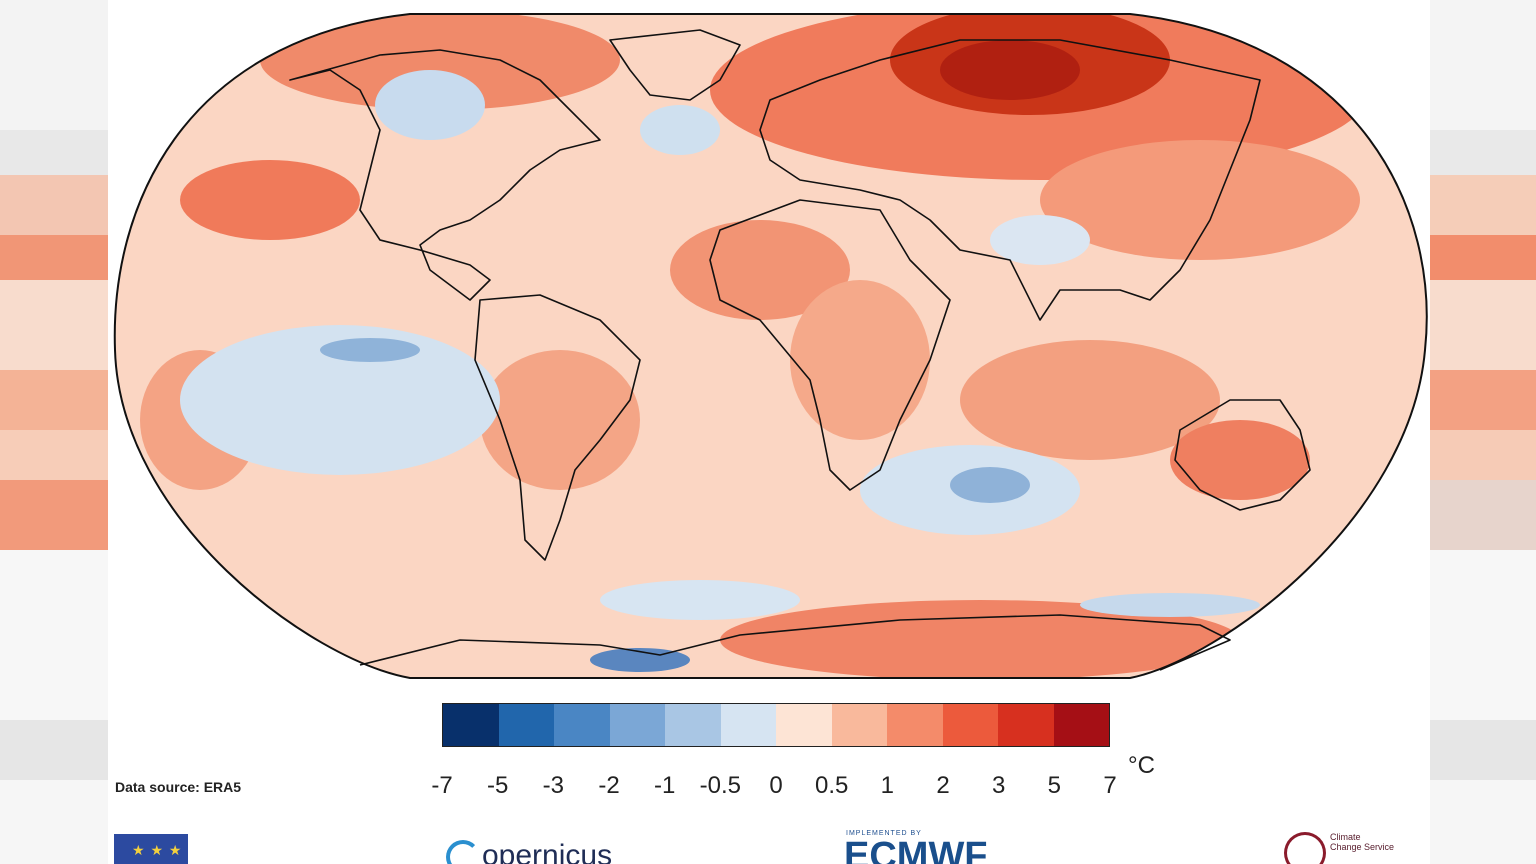  Describe the element at coordinates (445, 175) in the screenshot. I see `coast-north-america` at that location.